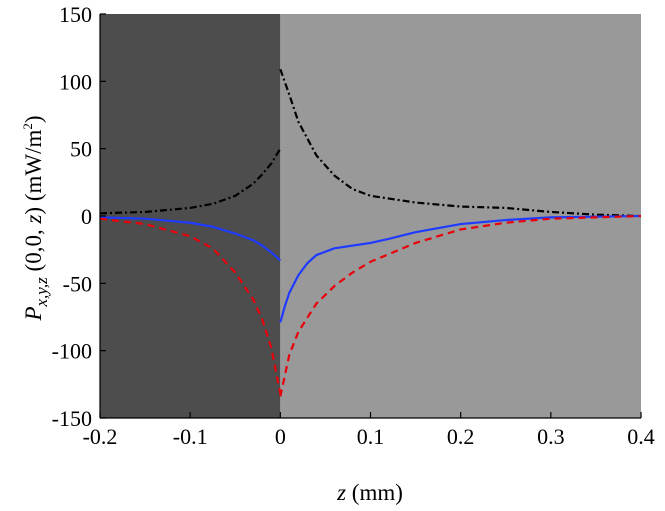 The height and width of the screenshot is (511, 665). I want to click on y-tick-label: -150, so click(72, 418).